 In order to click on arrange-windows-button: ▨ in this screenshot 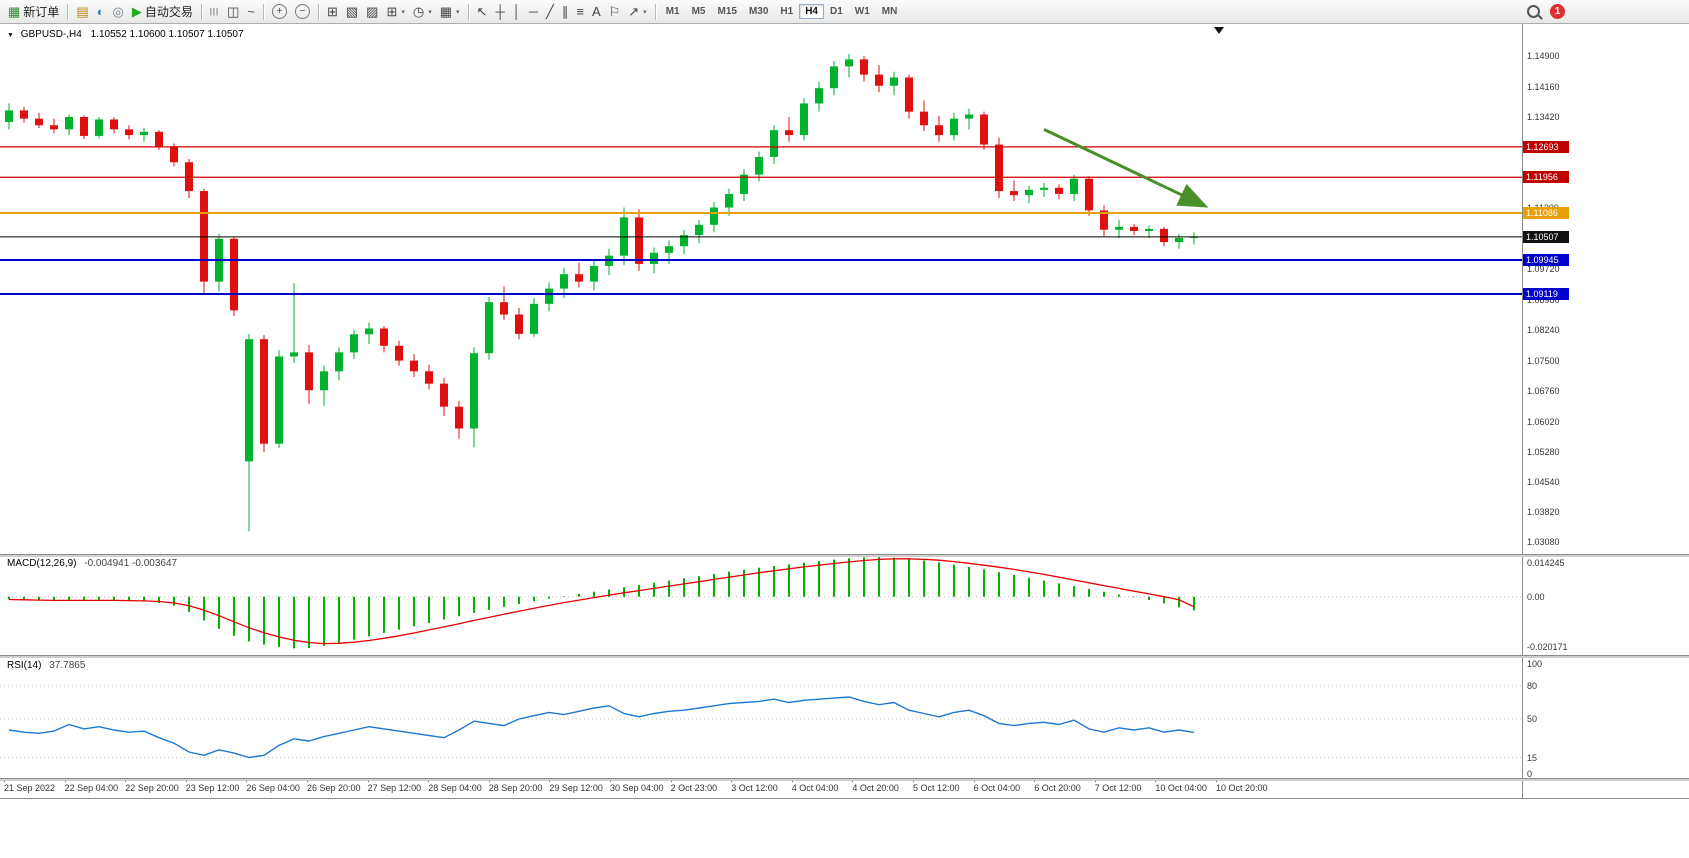, I will do `click(372, 12)`.